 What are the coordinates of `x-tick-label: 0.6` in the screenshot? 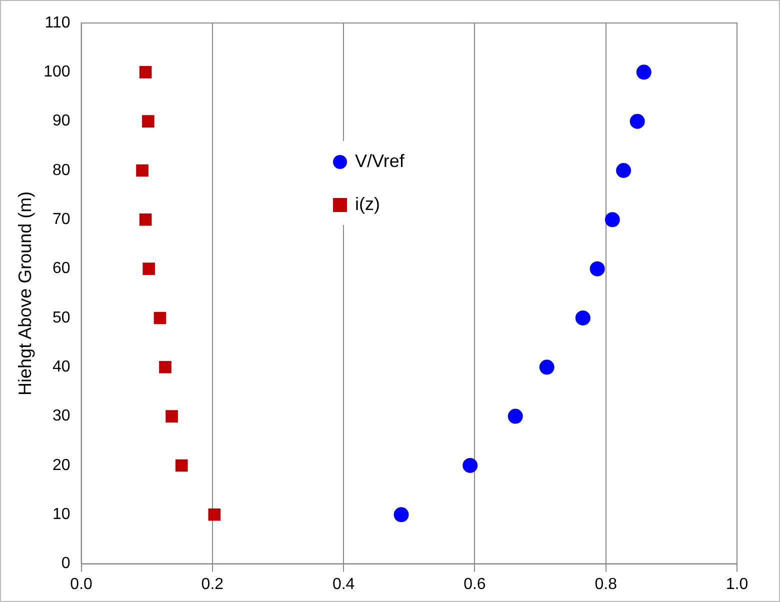 It's located at (475, 584).